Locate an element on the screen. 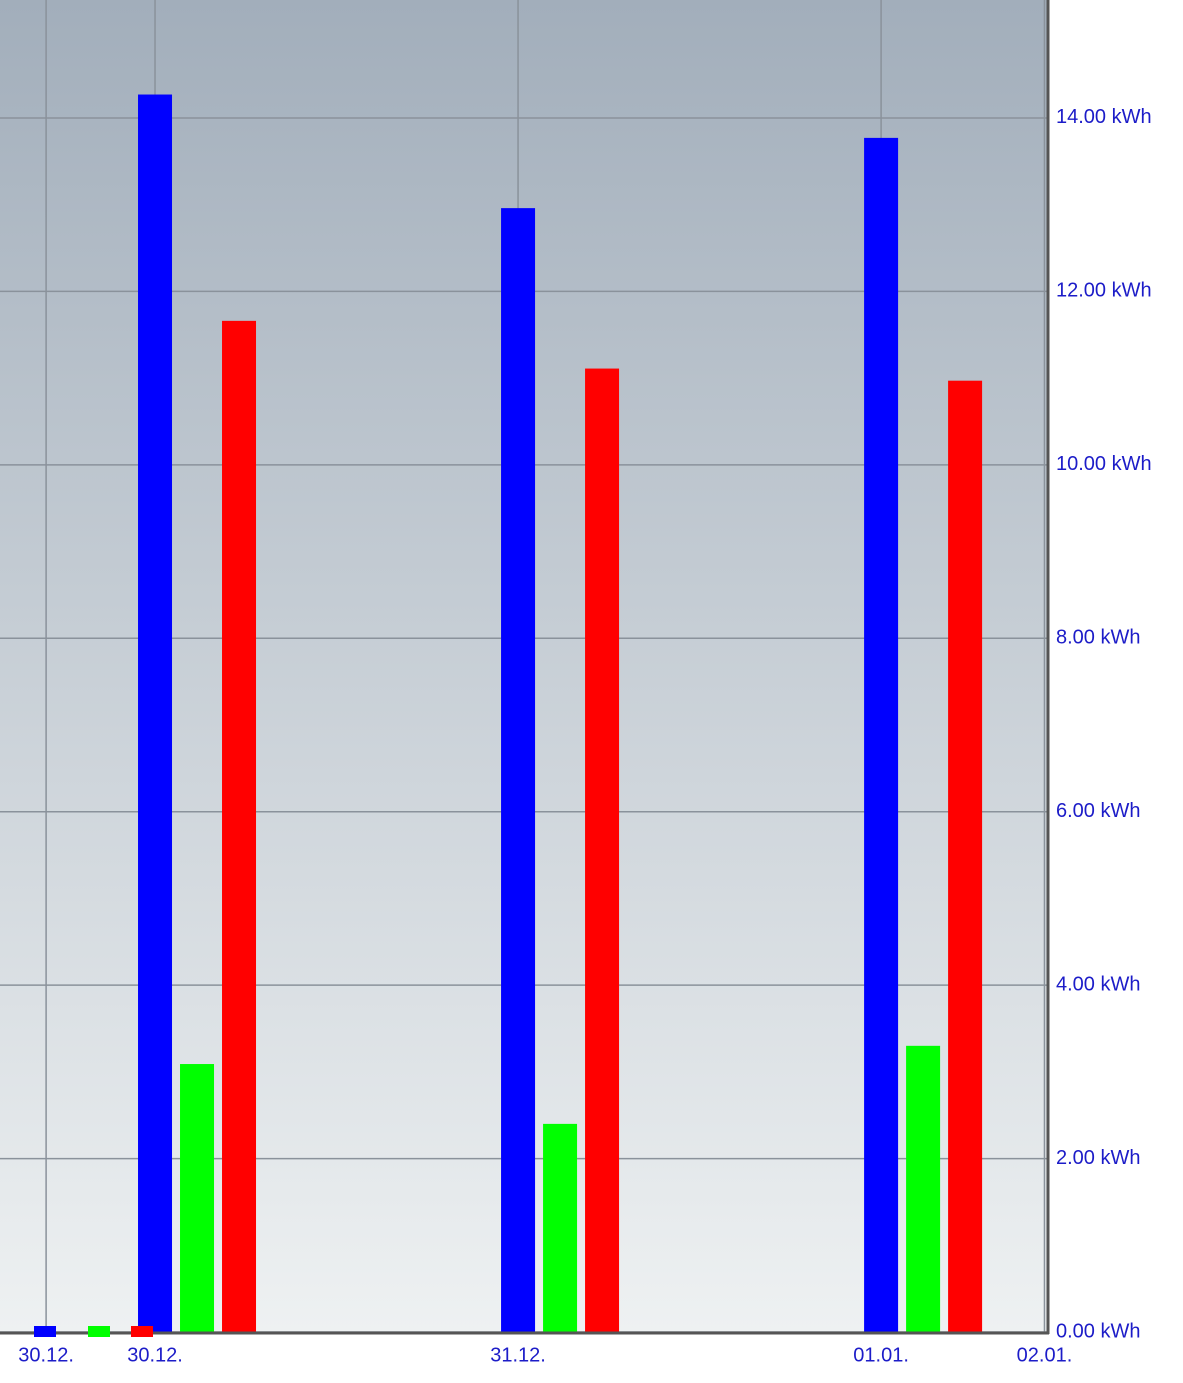 The image size is (1183, 1383). y-tick-label: 6.00 kWh is located at coordinates (1098, 811).